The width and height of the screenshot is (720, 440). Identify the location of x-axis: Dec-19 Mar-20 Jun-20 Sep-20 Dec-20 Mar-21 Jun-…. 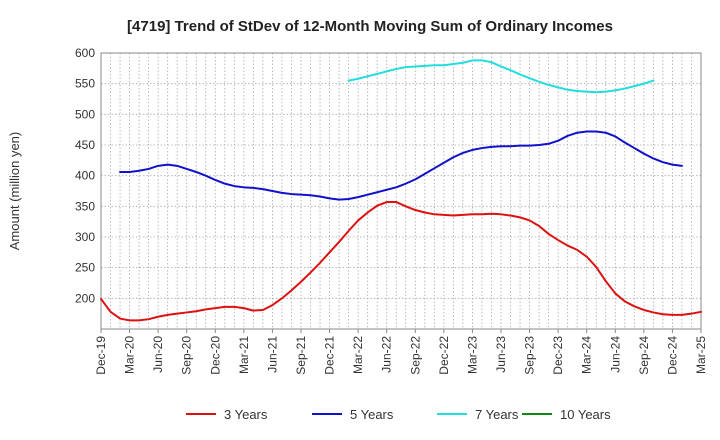
(401, 352).